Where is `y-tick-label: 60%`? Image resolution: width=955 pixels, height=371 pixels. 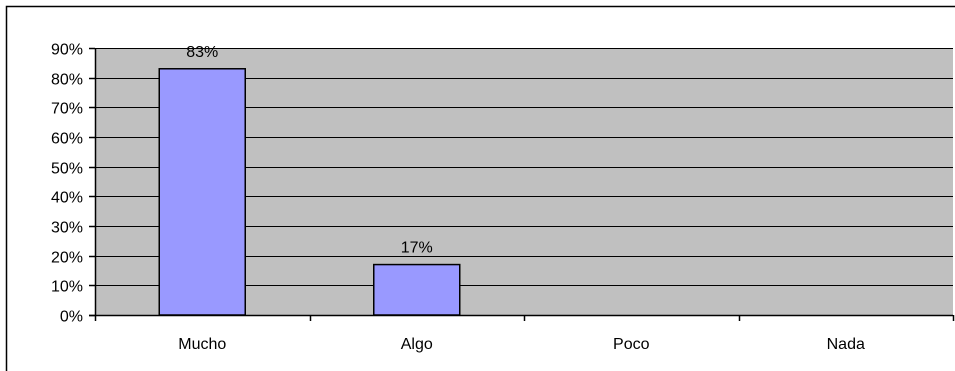 y-tick-label: 60% is located at coordinates (67, 139).